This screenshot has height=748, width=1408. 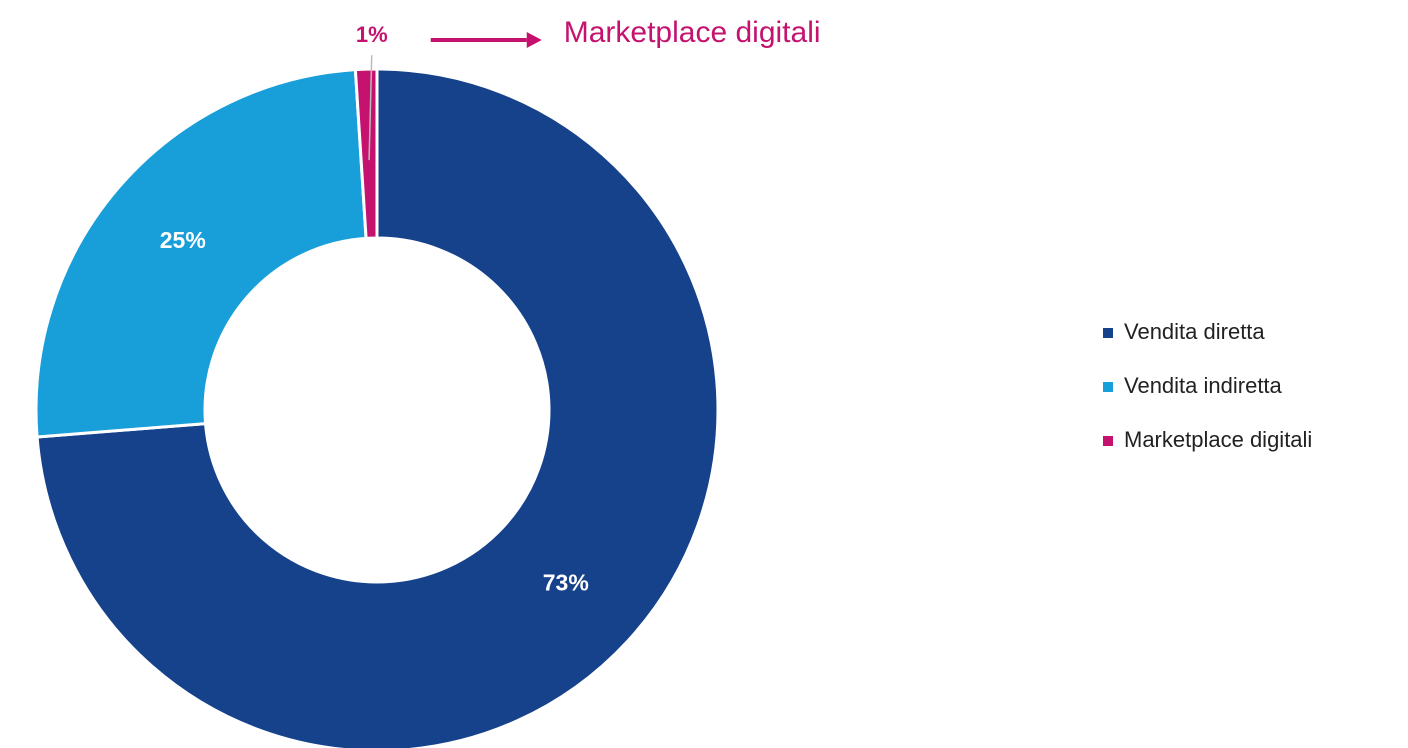 I want to click on value-label: 25%, so click(x=183, y=240).